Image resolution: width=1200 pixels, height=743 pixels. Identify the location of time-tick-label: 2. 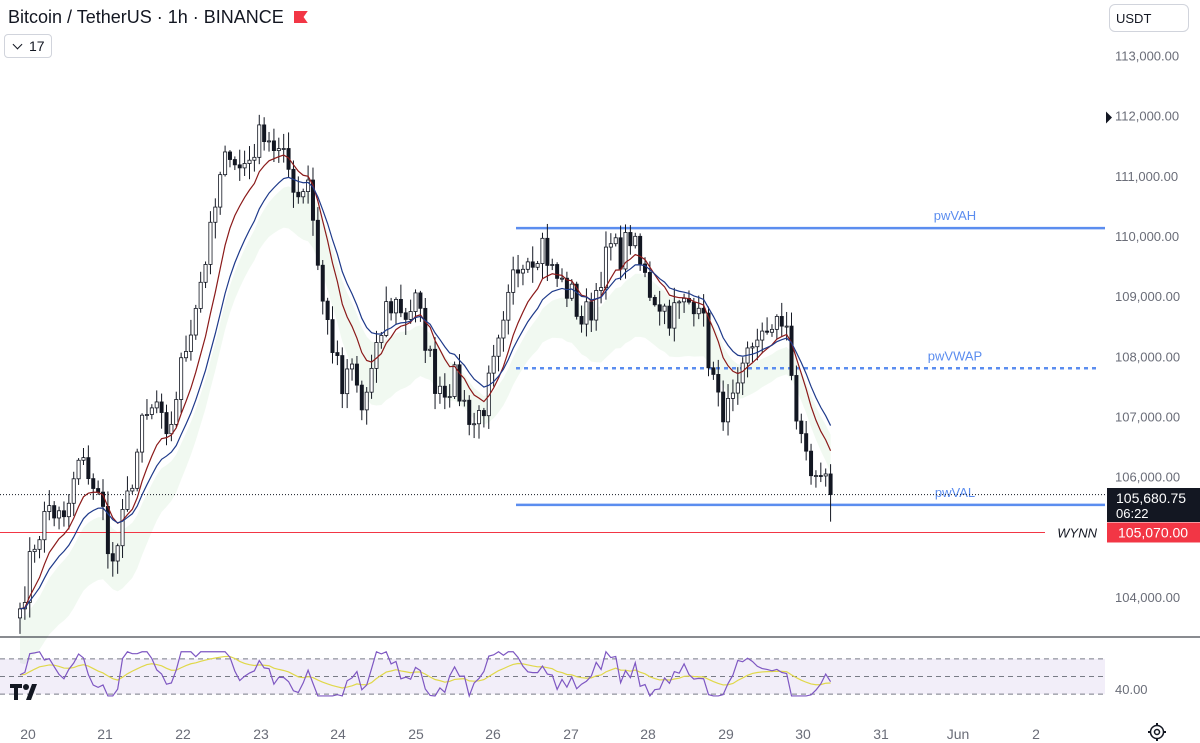
(1036, 734).